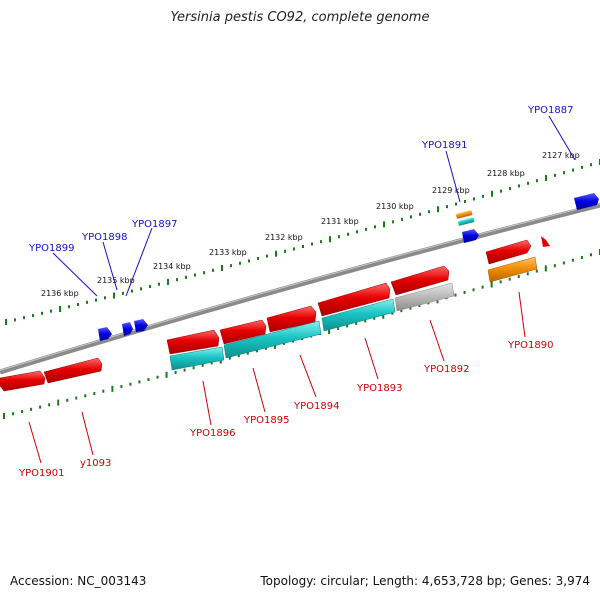 This screenshot has width=600, height=600. I want to click on gray-cds, so click(424, 297).